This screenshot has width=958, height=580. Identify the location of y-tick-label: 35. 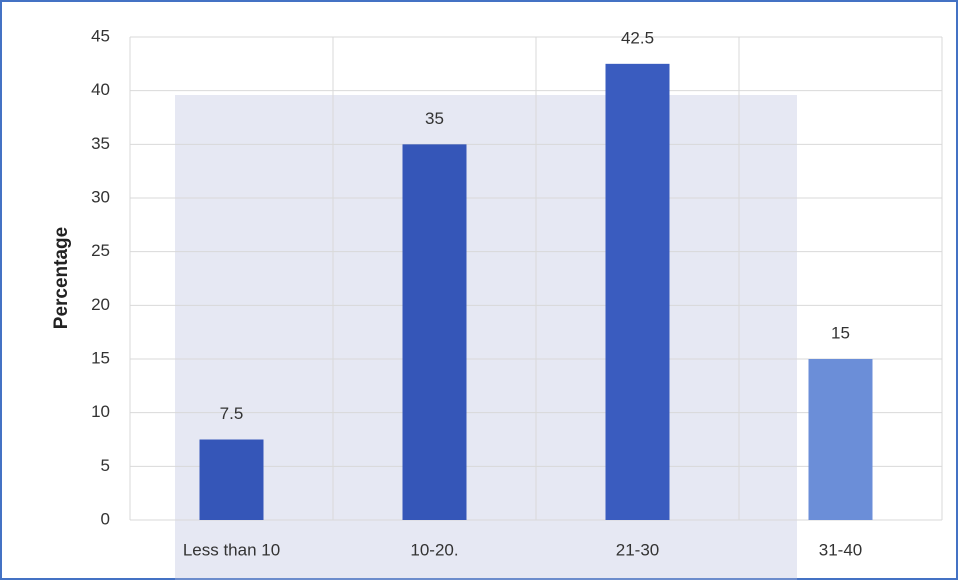
(100, 143).